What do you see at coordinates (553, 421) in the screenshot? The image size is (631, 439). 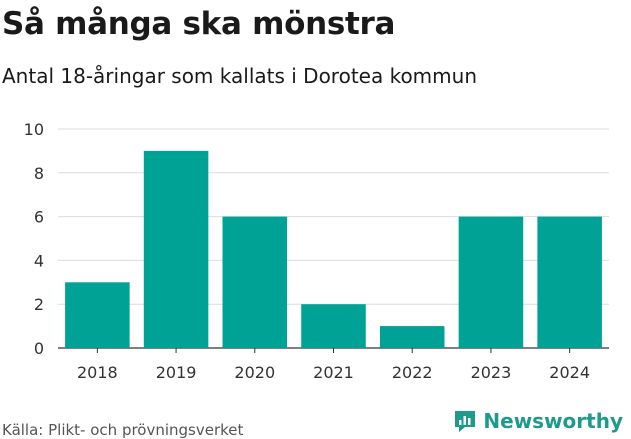 I see `brand-name: Newsworthy` at bounding box center [553, 421].